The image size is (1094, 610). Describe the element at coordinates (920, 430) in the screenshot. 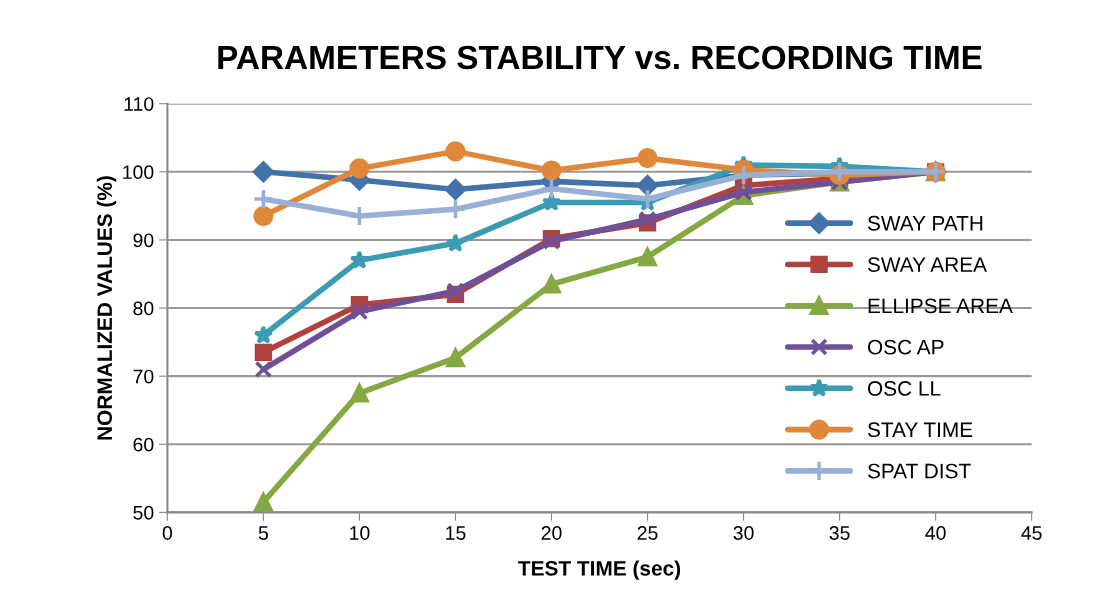

I see `legend-label: STAY TIME` at that location.